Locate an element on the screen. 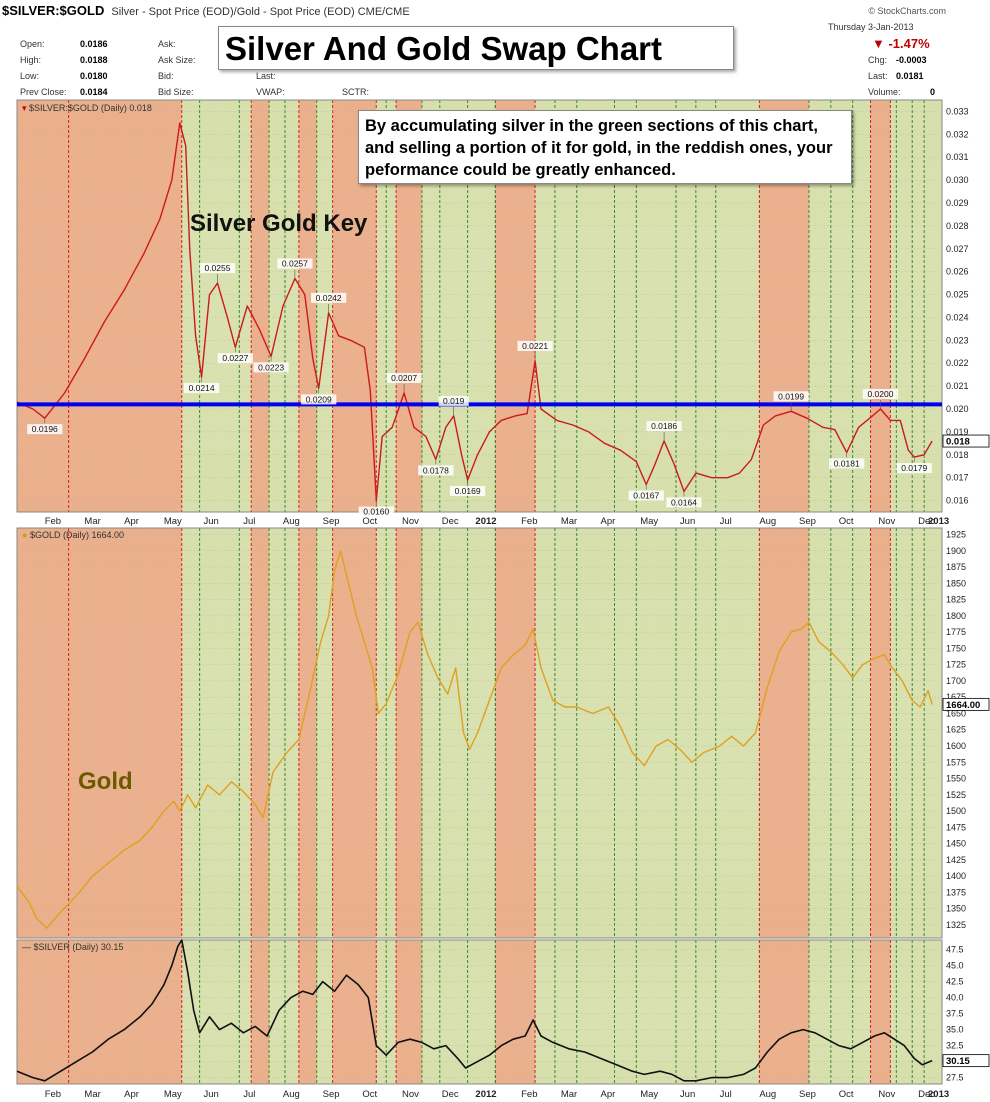  callout-label: 0.0160 is located at coordinates (376, 512).